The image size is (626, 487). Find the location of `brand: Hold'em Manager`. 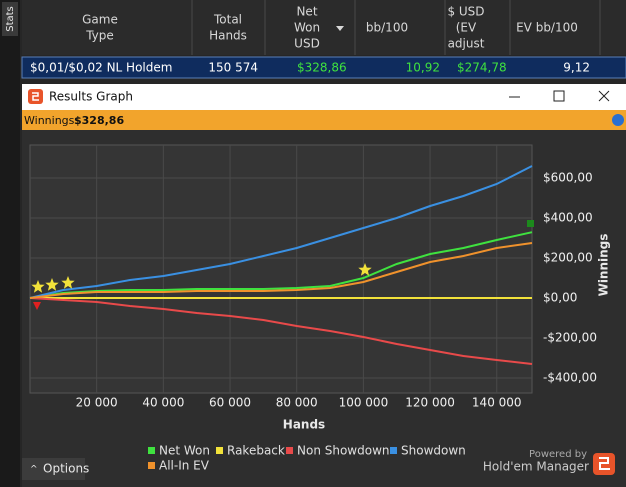

brand: Hold'em Manager is located at coordinates (536, 467).